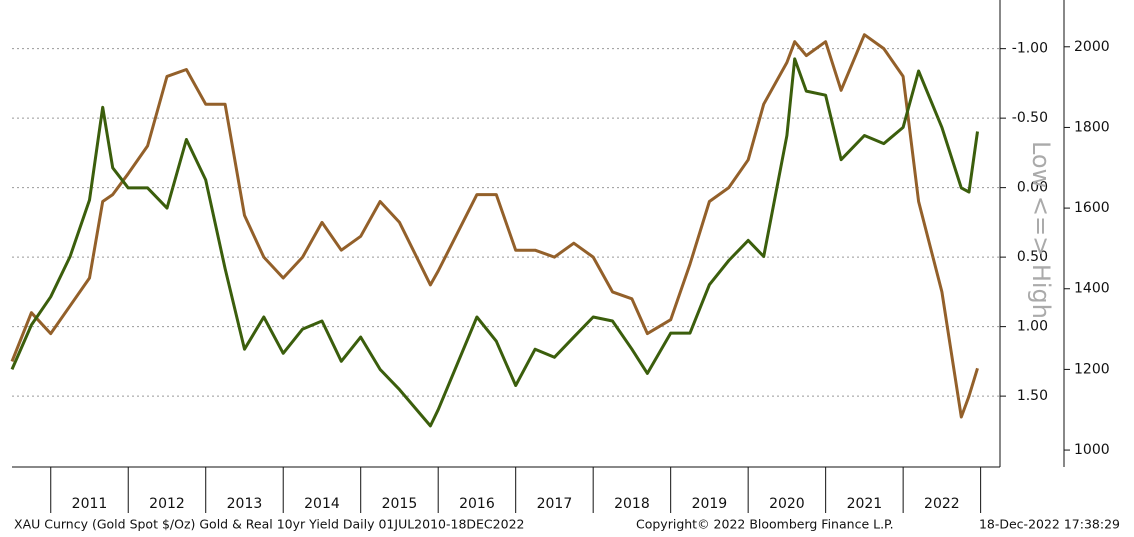  Describe the element at coordinates (1041, 230) in the screenshot. I see `axis-note: Low <=> High` at that location.